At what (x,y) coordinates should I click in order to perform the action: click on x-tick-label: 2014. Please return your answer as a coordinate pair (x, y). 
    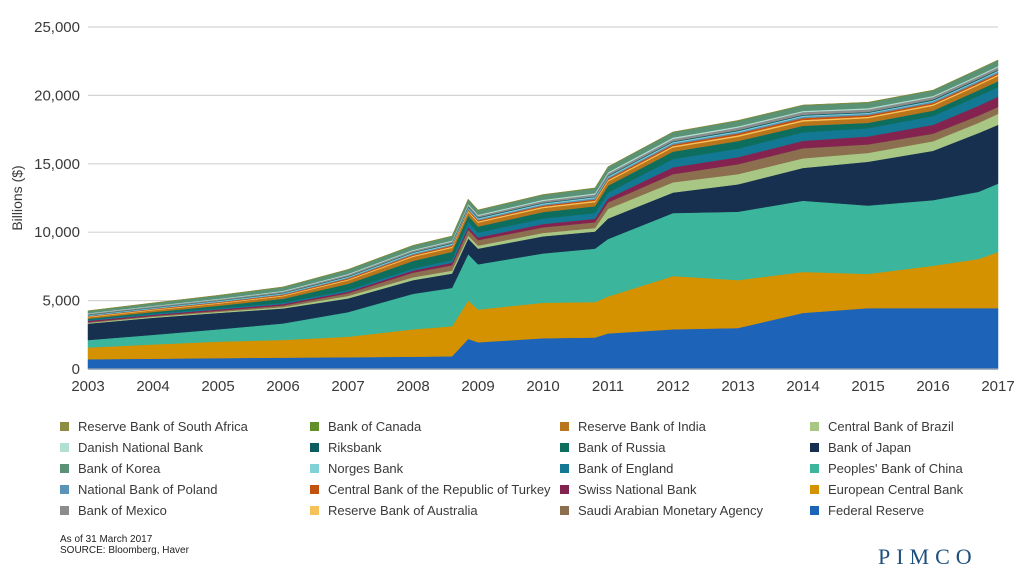
    Looking at the image, I should click on (802, 386).